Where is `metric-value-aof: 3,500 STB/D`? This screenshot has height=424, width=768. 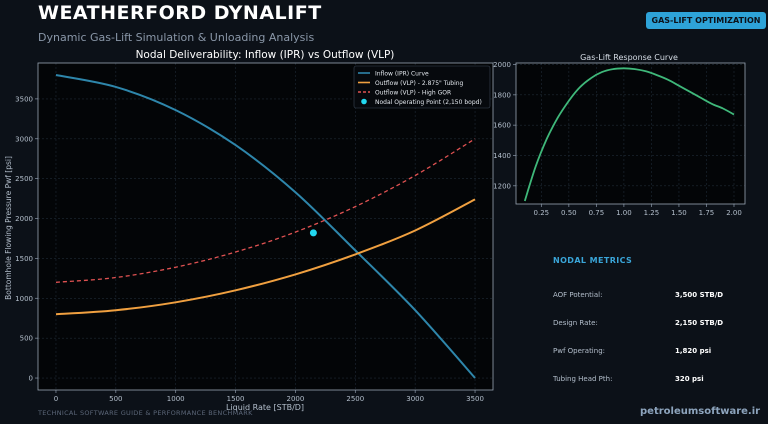
metric-value-aof: 3,500 STB/D is located at coordinates (699, 295).